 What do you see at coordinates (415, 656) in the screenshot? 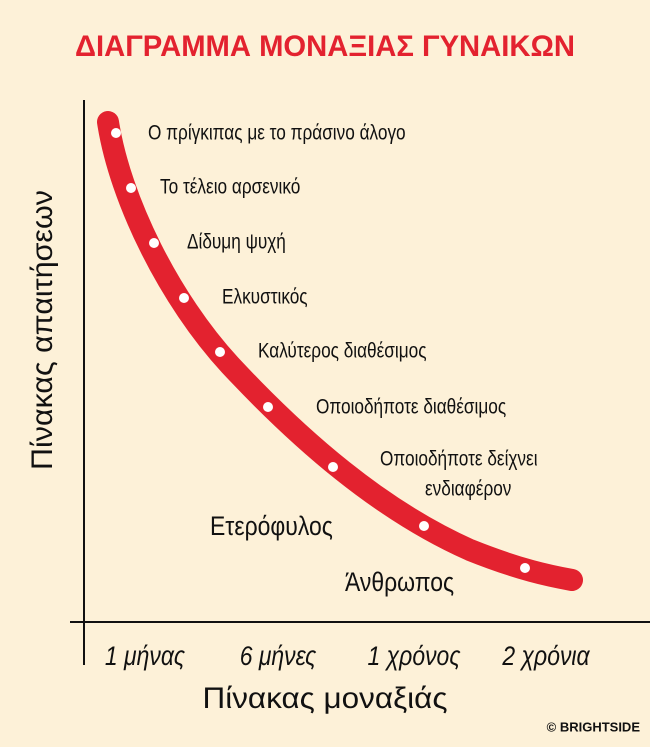
I see `x-label: 1 χρόνος` at bounding box center [415, 656].